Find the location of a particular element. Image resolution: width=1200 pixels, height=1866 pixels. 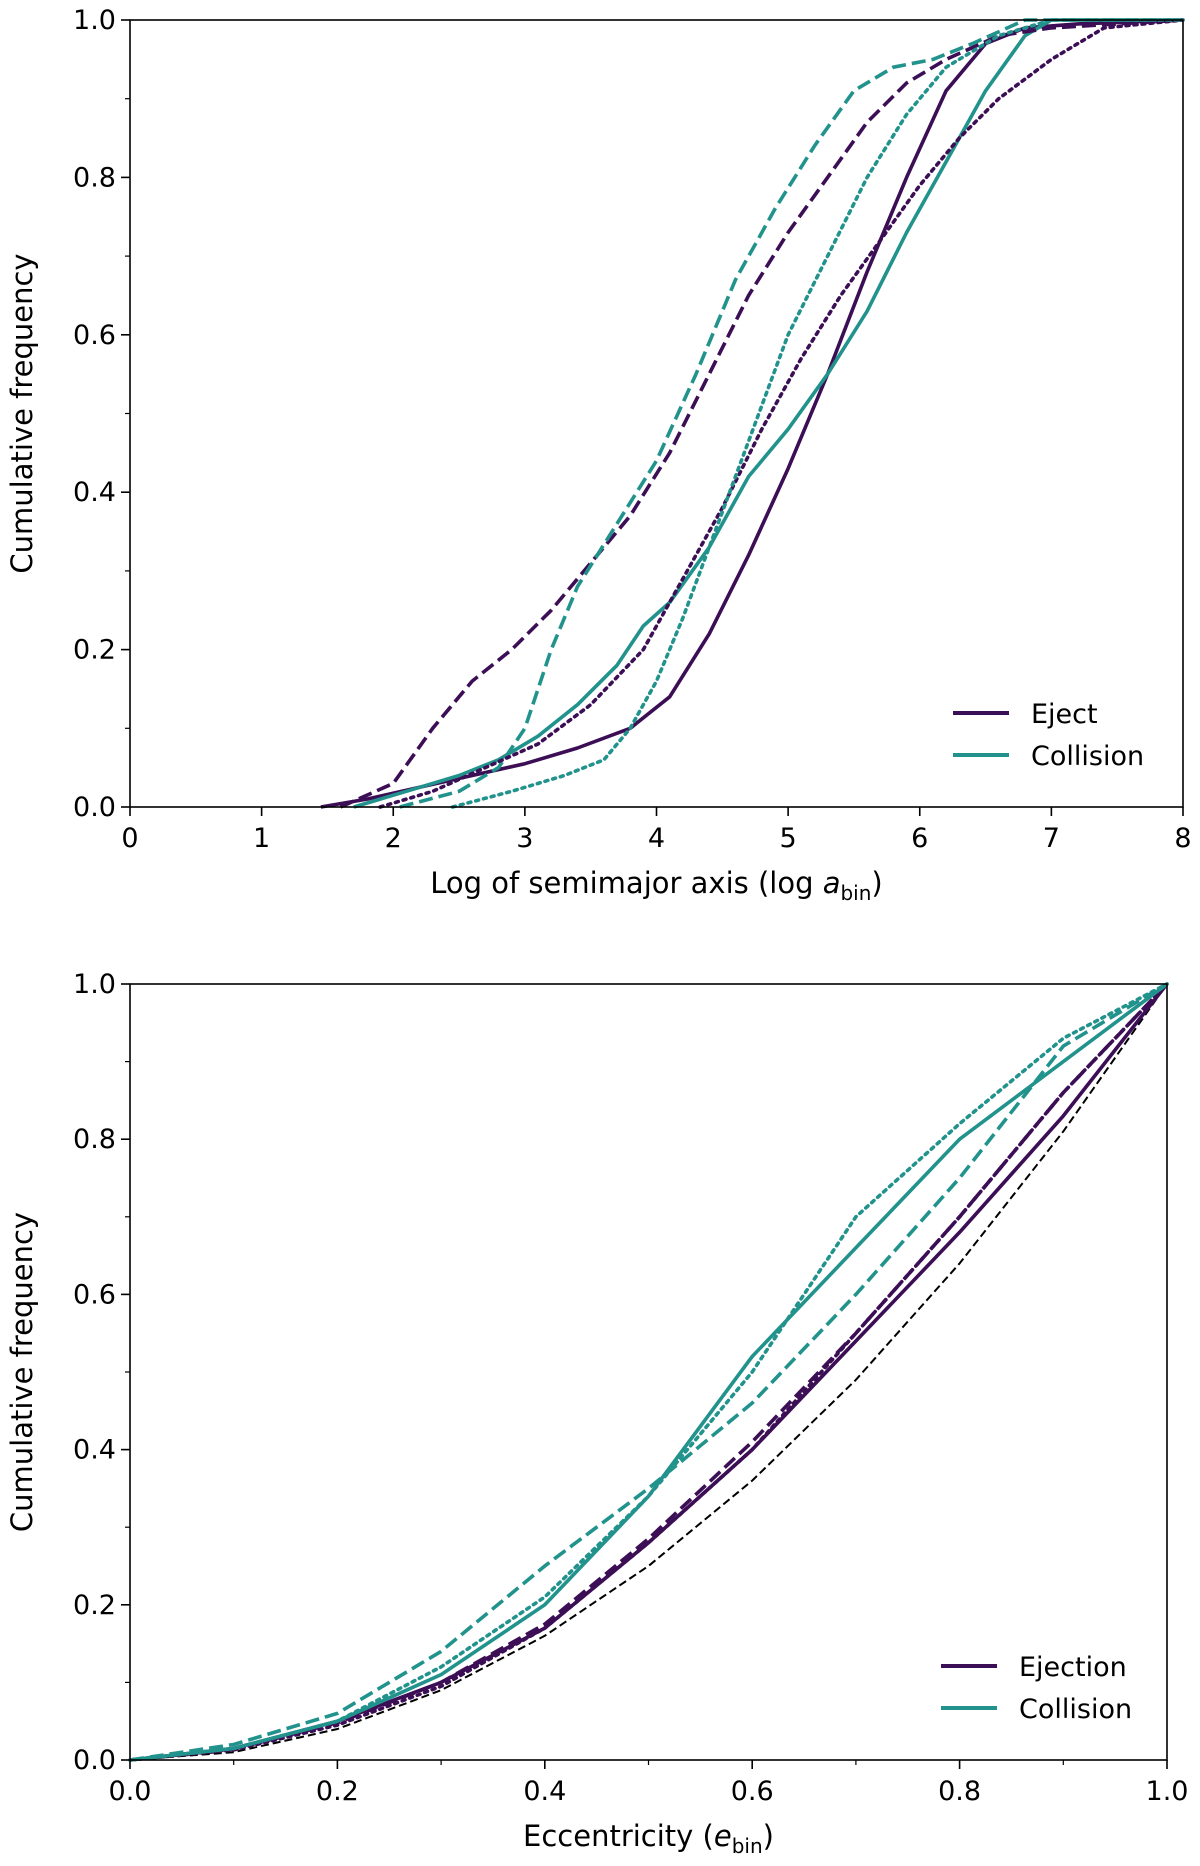

x-tick-label: 0.2 is located at coordinates (337, 1791).